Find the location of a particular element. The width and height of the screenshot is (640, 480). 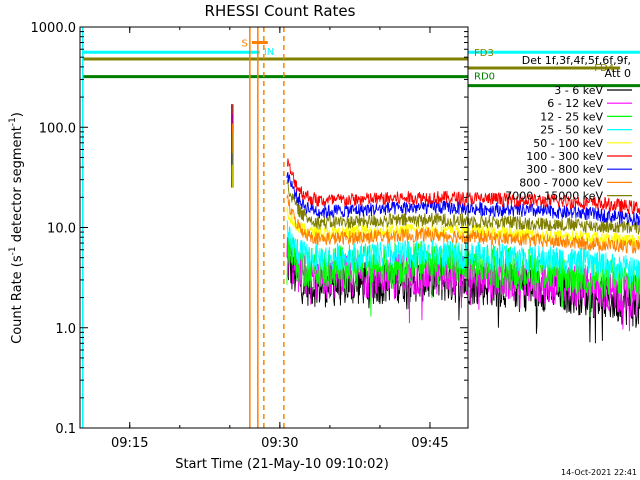

y-tick-label: 10.0 is located at coordinates (61, 229).